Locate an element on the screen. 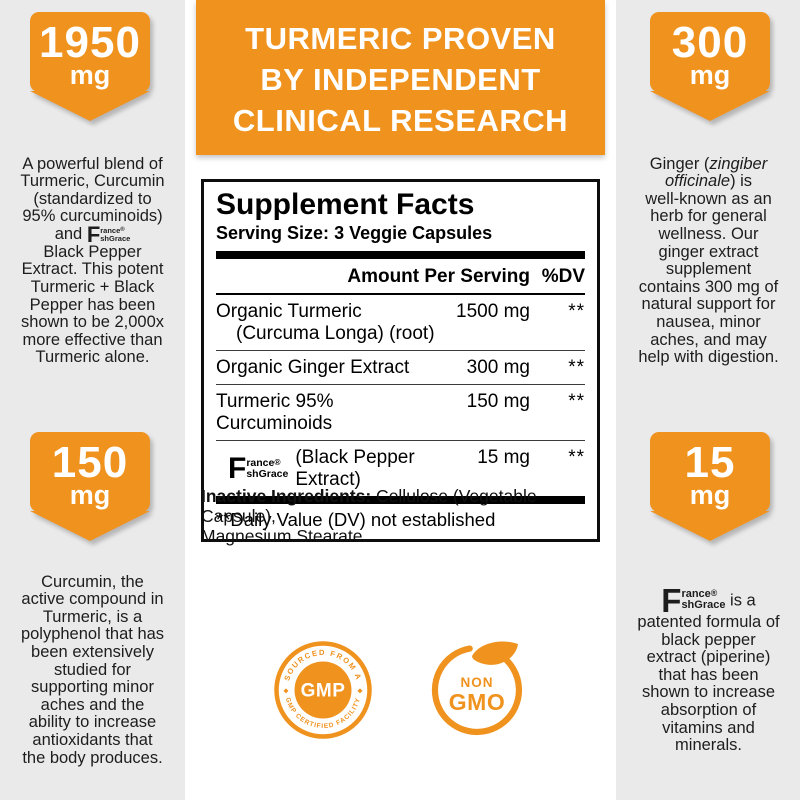 The width and height of the screenshot is (800, 800). non-gmo-line1: NON is located at coordinates (477, 682).